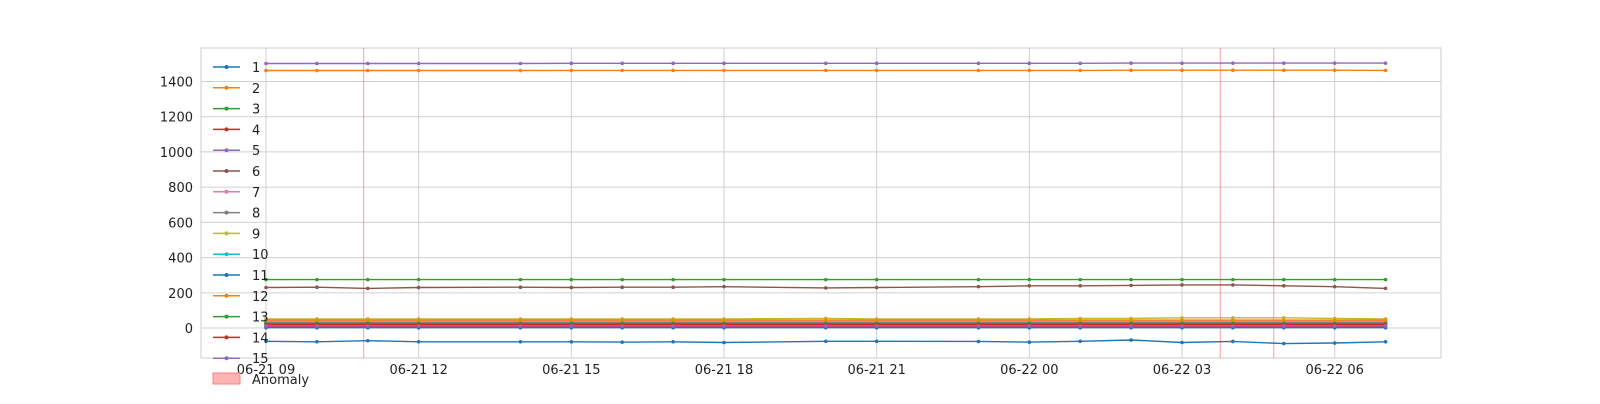 The height and width of the screenshot is (404, 1600). Describe the element at coordinates (256, 234) in the screenshot. I see `legend-label: 9` at that location.